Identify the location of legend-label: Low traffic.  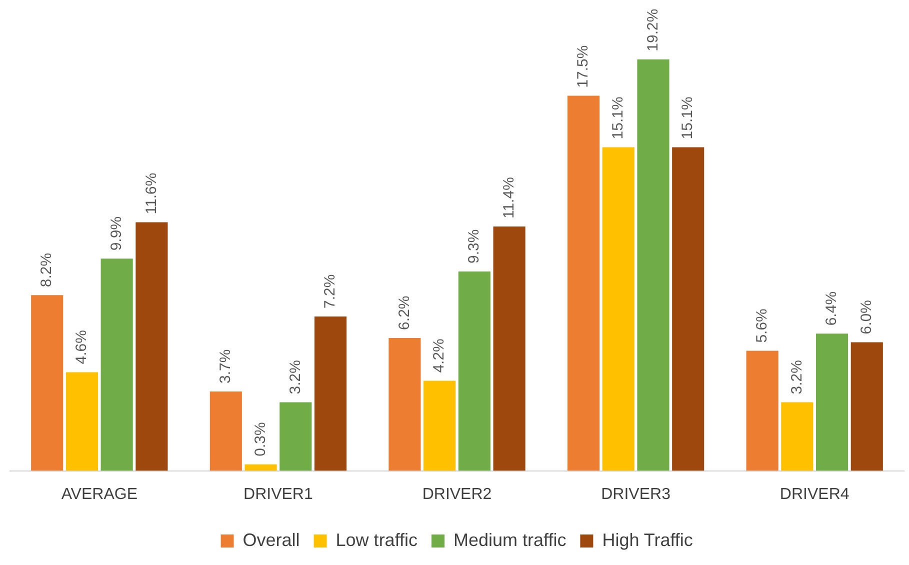
(377, 540).